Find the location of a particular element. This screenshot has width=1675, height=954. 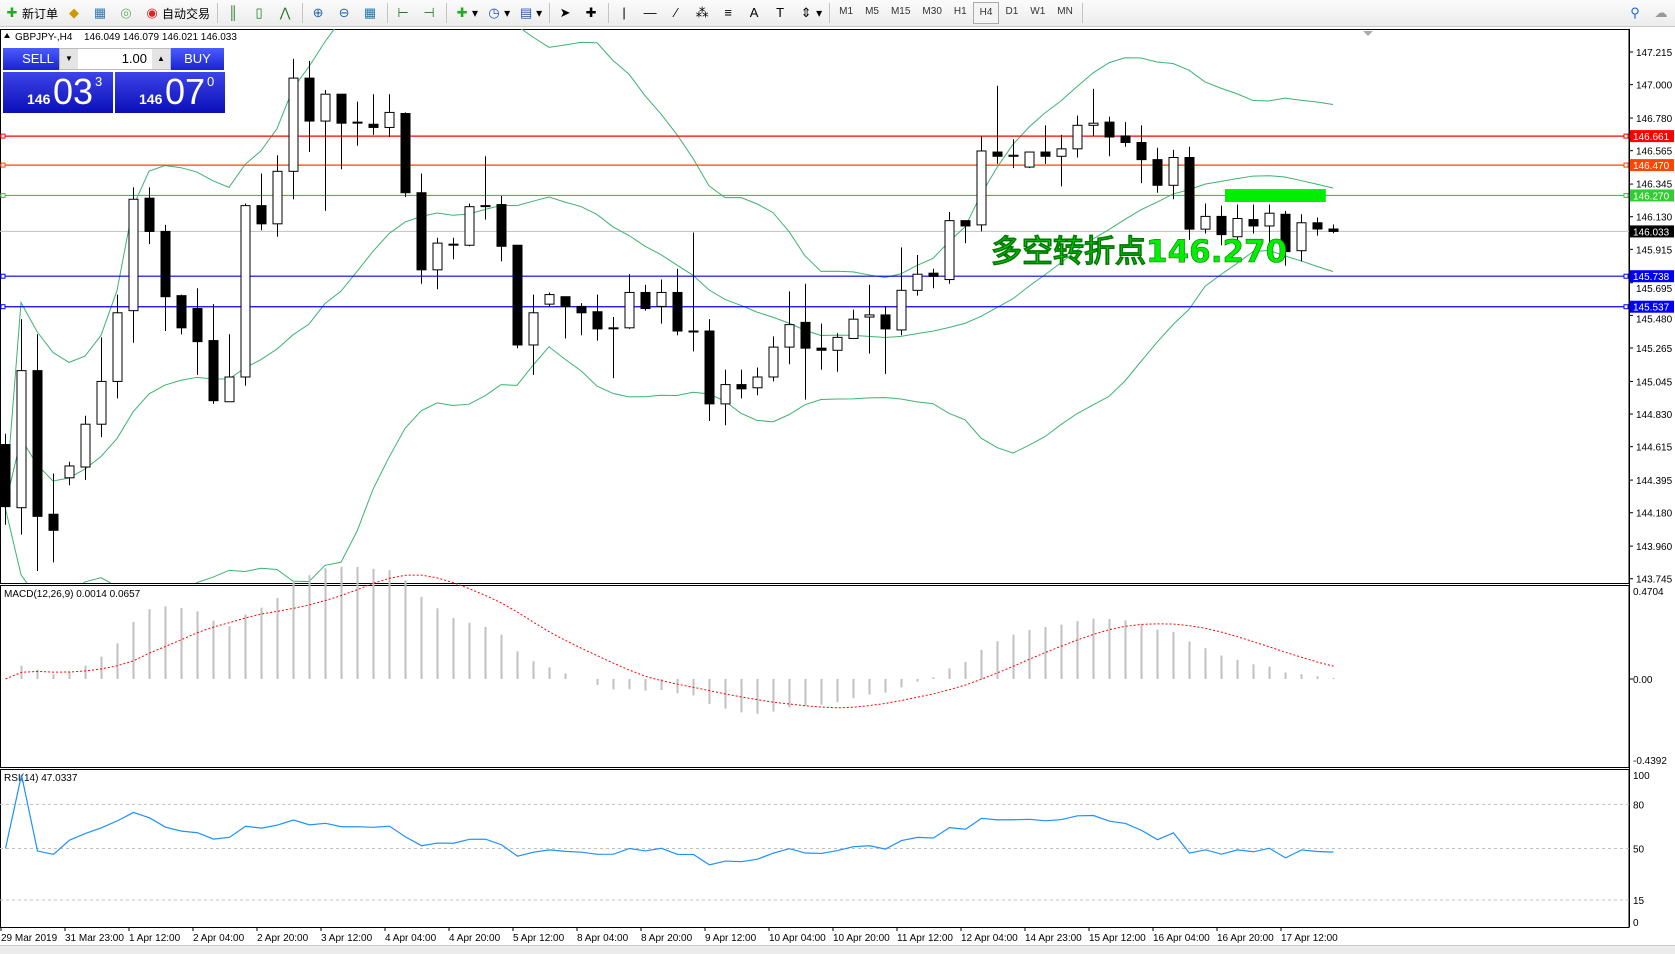

indicators-button: ✚ ▾ is located at coordinates (466, 13).